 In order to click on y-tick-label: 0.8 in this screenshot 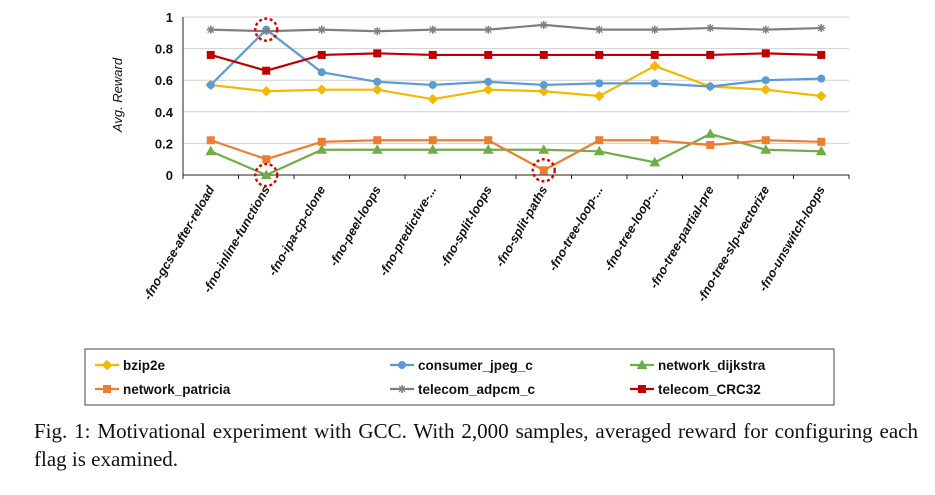, I will do `click(164, 49)`.